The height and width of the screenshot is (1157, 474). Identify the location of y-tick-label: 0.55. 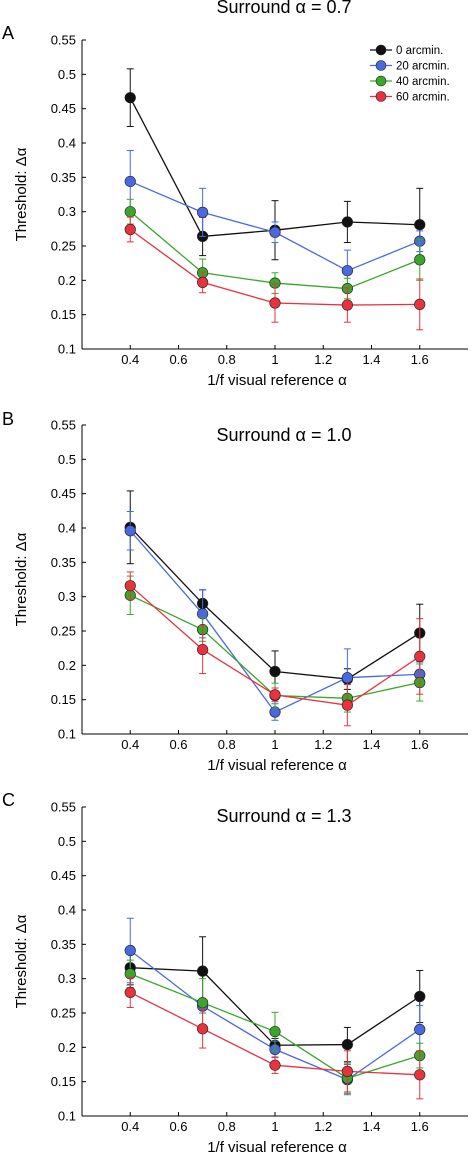
(63, 425).